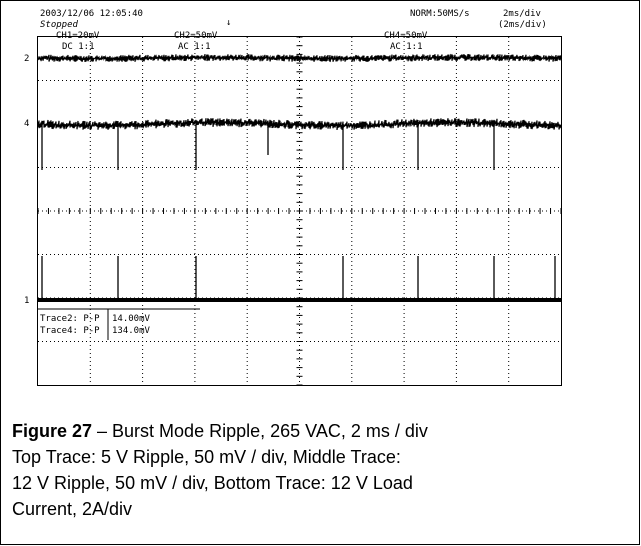 The height and width of the screenshot is (546, 641). Describe the element at coordinates (78, 47) in the screenshot. I see `channel-coupling: DC 1:1` at that location.